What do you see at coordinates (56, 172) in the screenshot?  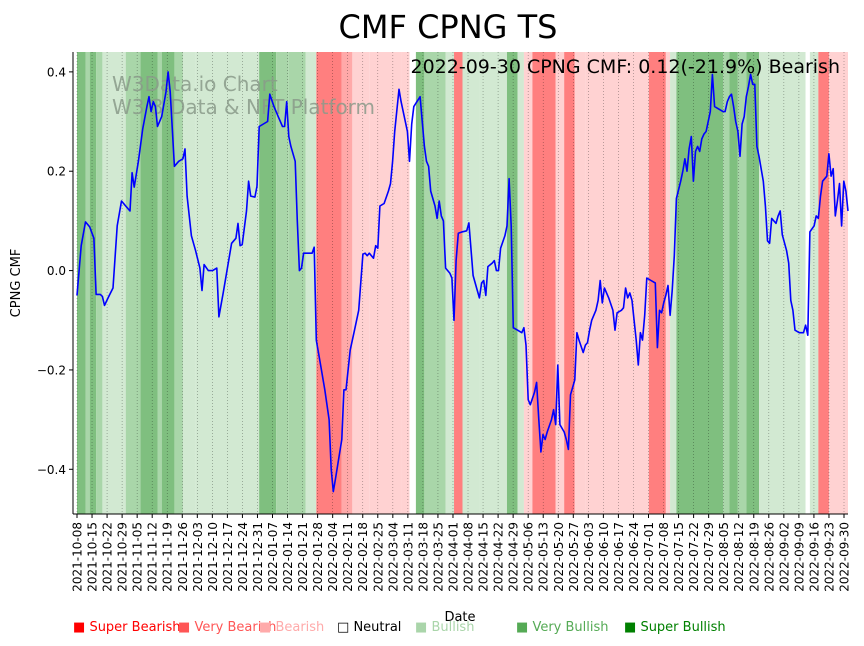 I see `y-tick-label: 0.2` at bounding box center [56, 172].